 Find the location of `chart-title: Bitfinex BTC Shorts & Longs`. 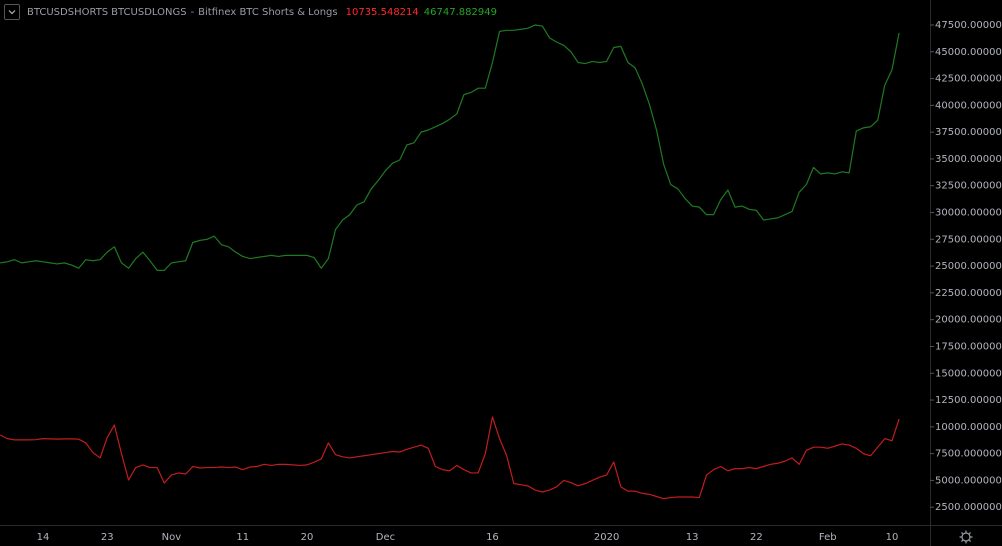

chart-title: Bitfinex BTC Shorts & Longs is located at coordinates (268, 12).